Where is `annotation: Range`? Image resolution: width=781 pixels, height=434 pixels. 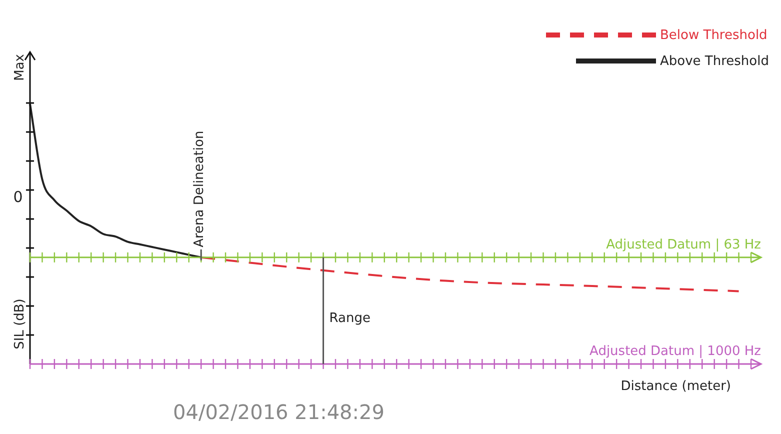
annotation: Range is located at coordinates (349, 318).